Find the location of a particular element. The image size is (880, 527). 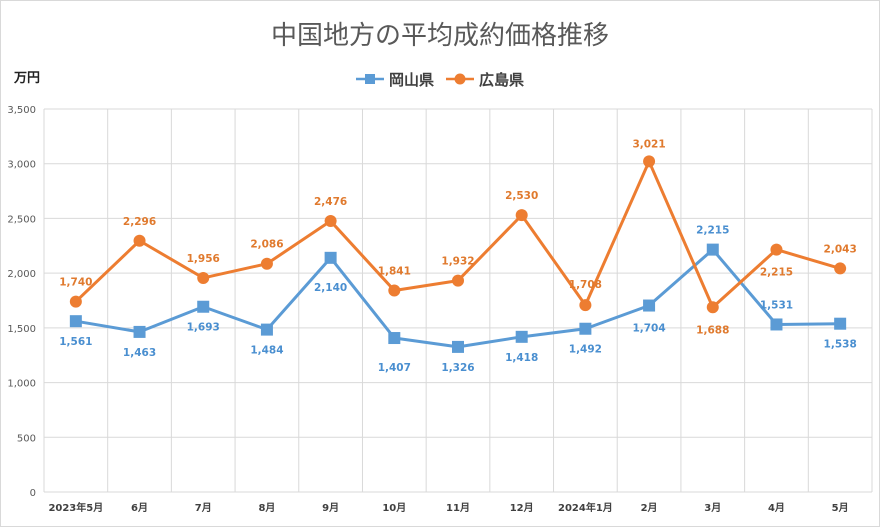

x-tick-label: 12月 is located at coordinates (522, 508).